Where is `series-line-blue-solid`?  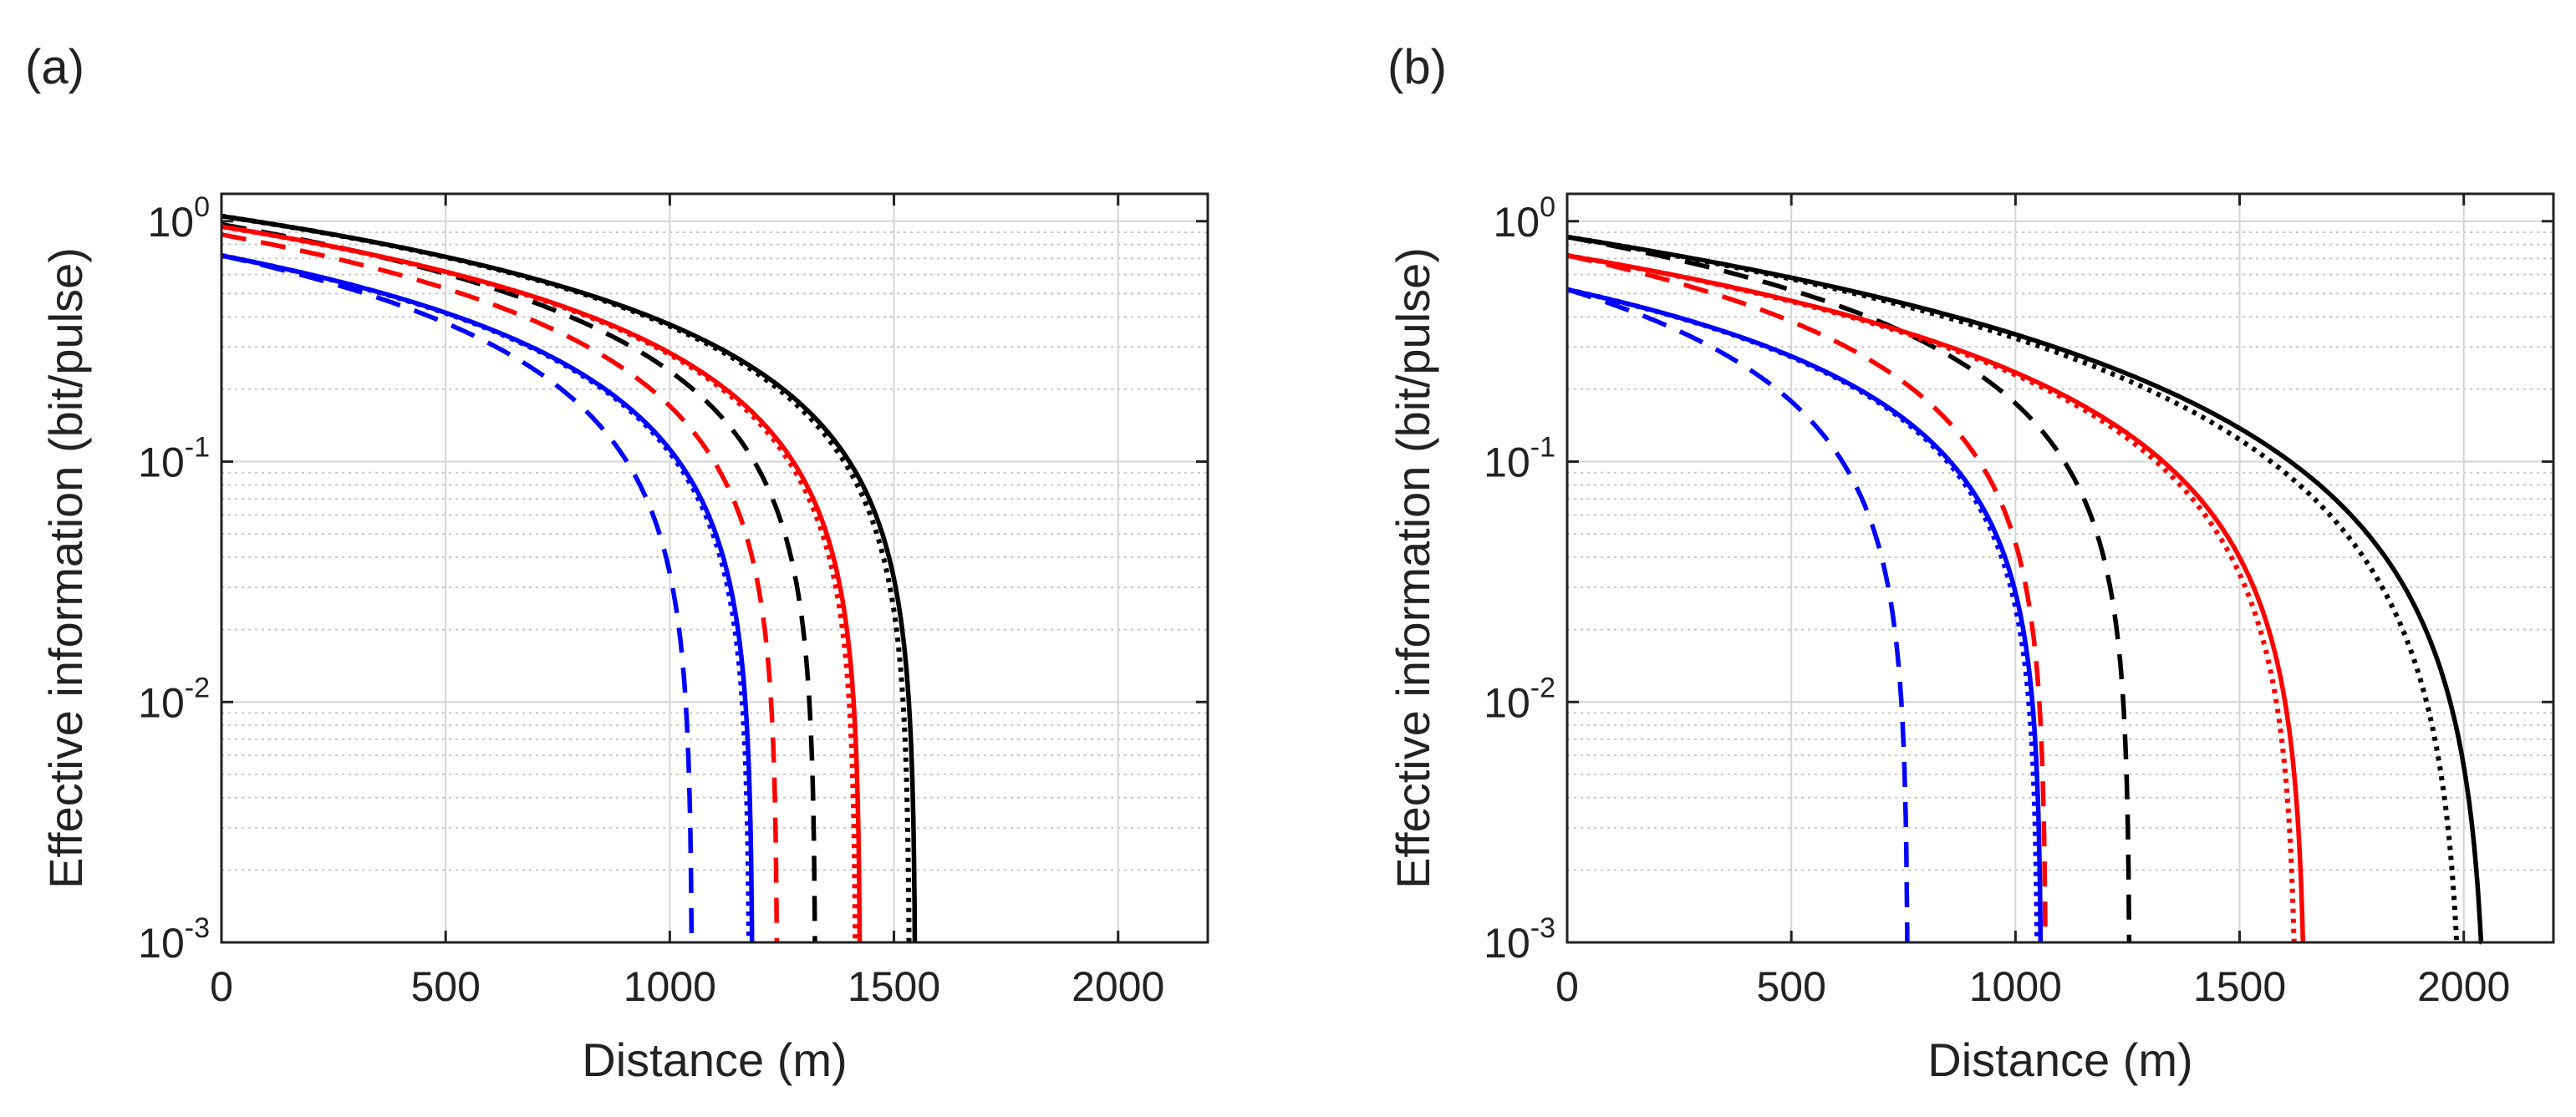
series-line-blue-solid is located at coordinates (1805, 615).